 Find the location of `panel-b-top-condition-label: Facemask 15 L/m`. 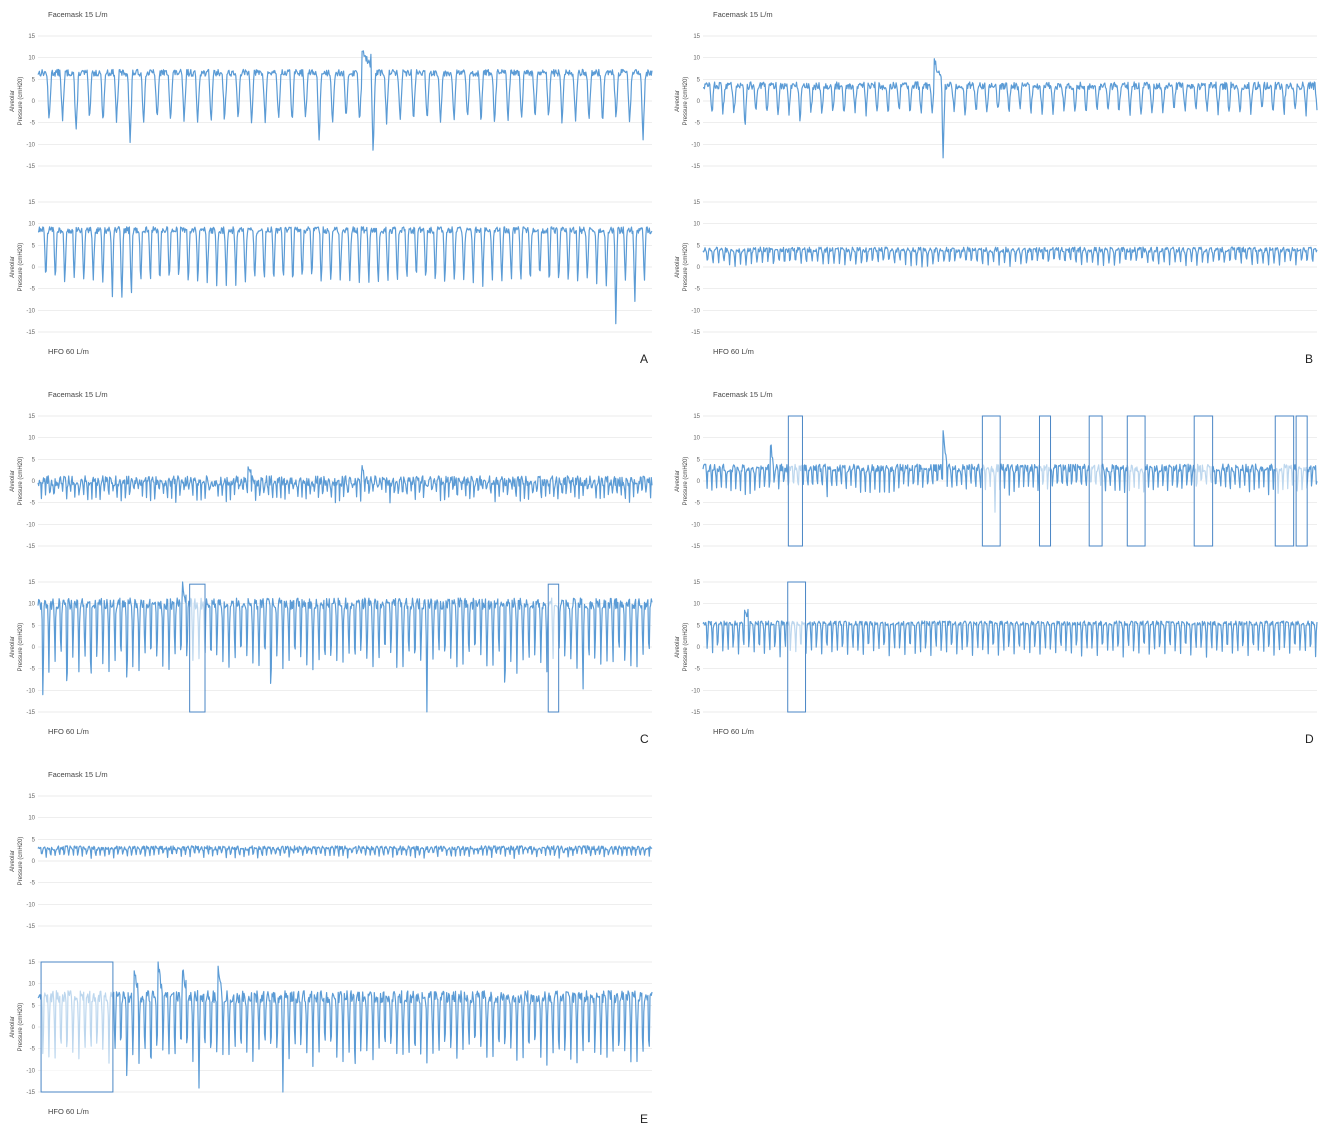

panel-b-top-condition-label: Facemask 15 L/m is located at coordinates (743, 14).